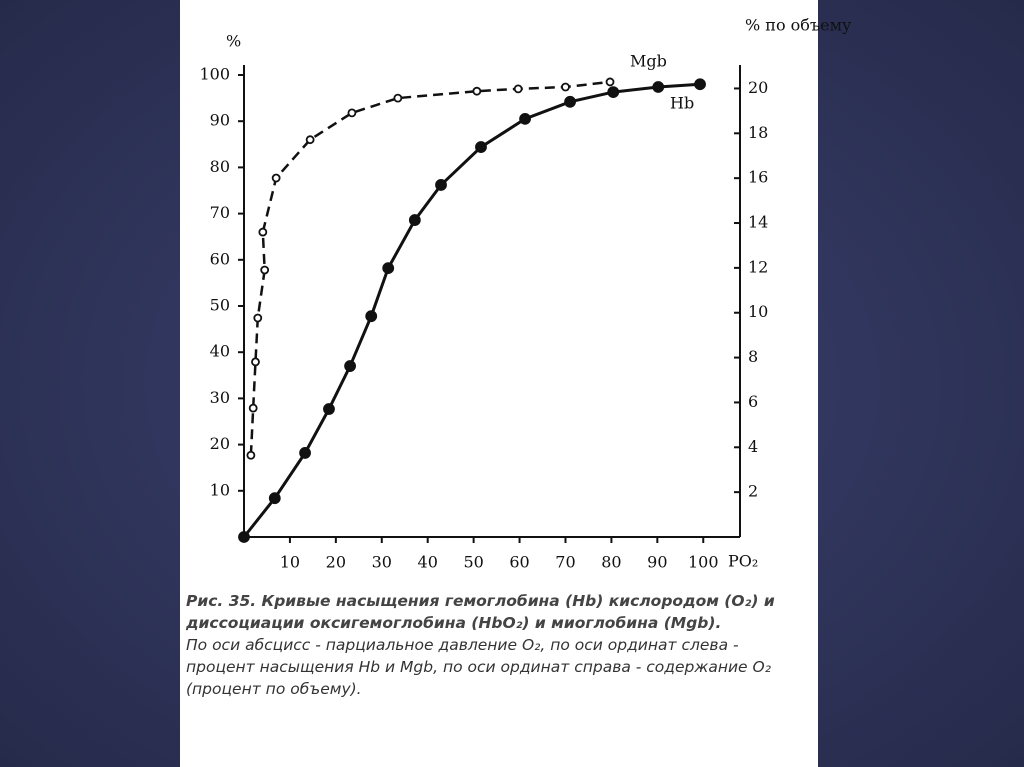 This screenshot has width=1024, height=767. Describe the element at coordinates (758, 132) in the screenshot. I see `y2-tick-label: 18` at that location.